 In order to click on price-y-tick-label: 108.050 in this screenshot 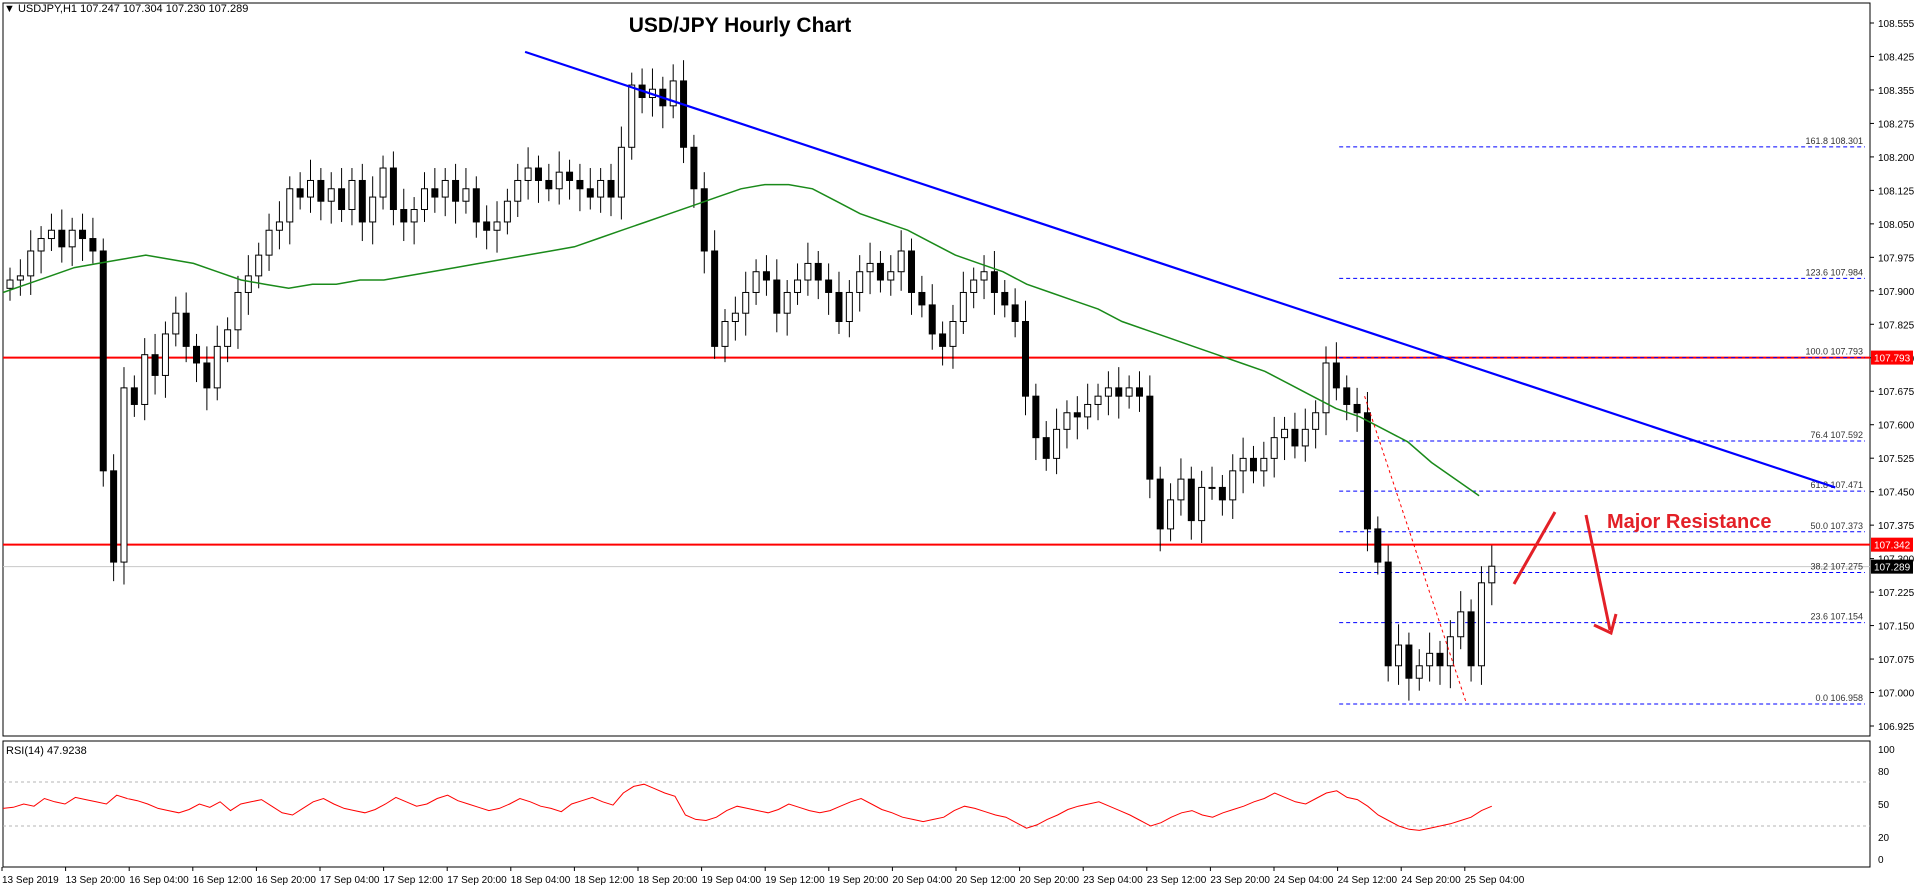, I will do `click(1896, 225)`.